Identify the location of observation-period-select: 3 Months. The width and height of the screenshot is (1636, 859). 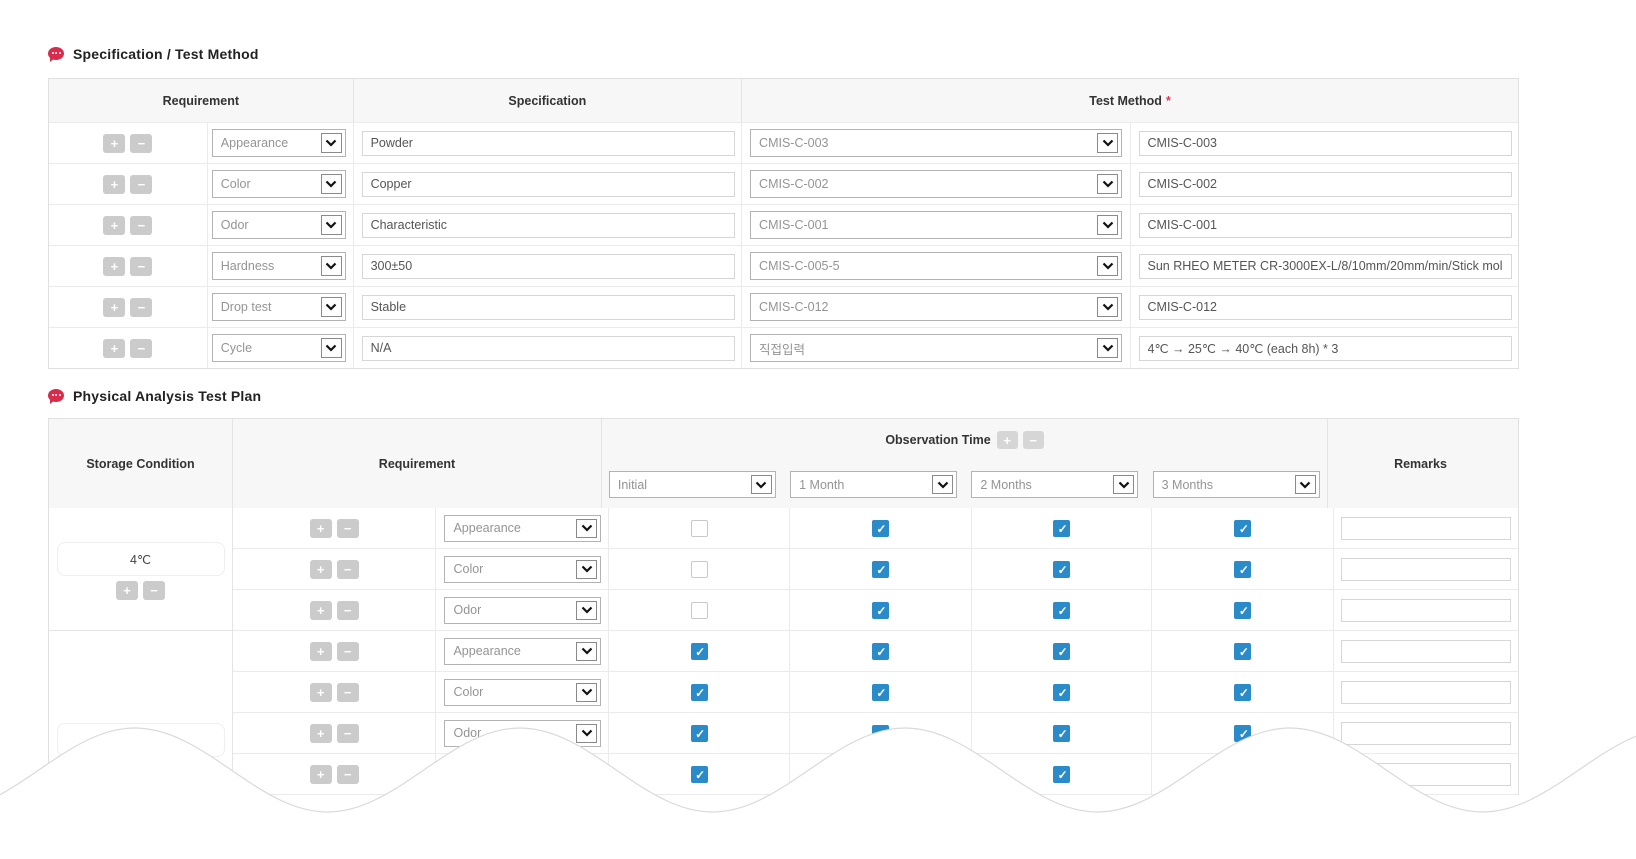
(1236, 484).